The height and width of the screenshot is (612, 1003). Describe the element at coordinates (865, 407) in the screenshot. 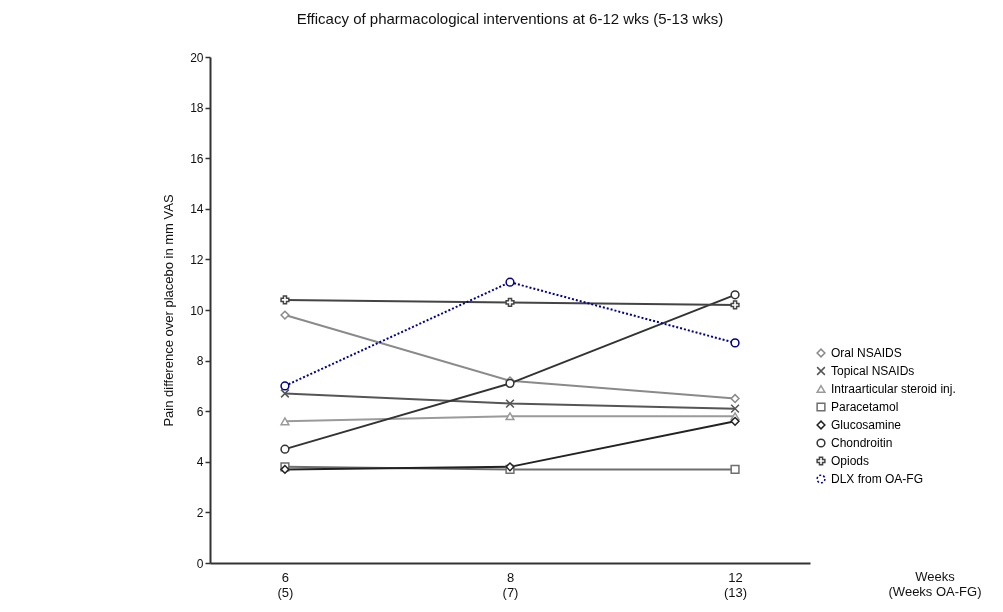

I see `legend-label: Paracetamol` at that location.